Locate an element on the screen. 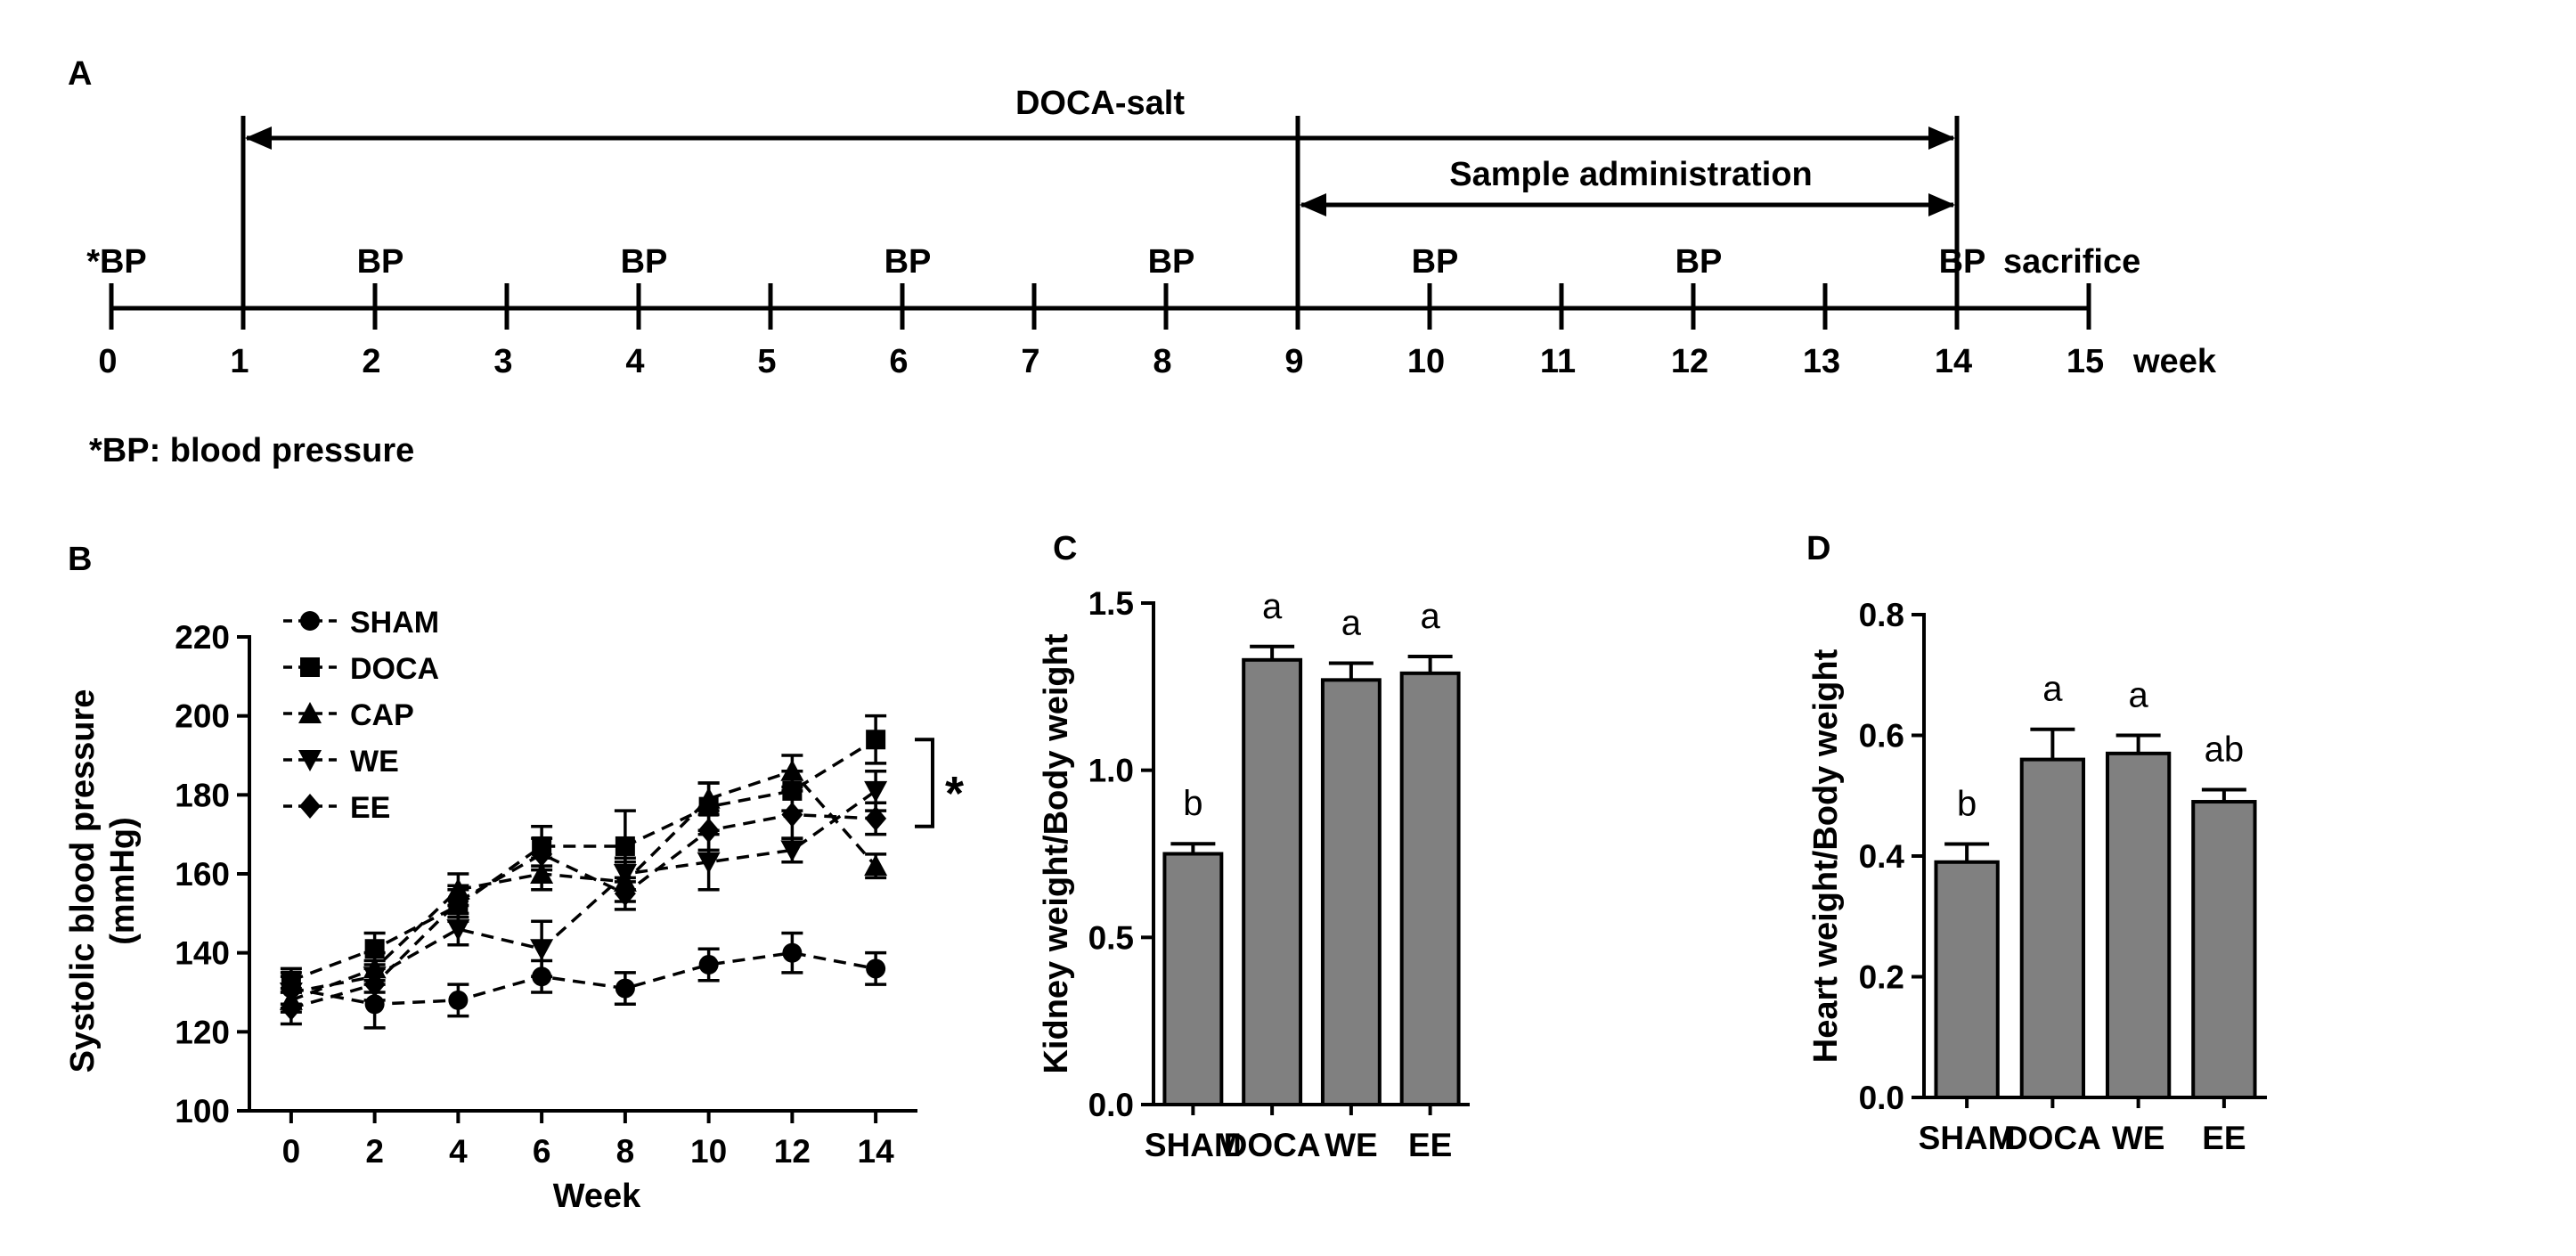 This screenshot has height=1256, width=2576. panel-d-ylabel: Heart weight/Body weight is located at coordinates (1826, 855).